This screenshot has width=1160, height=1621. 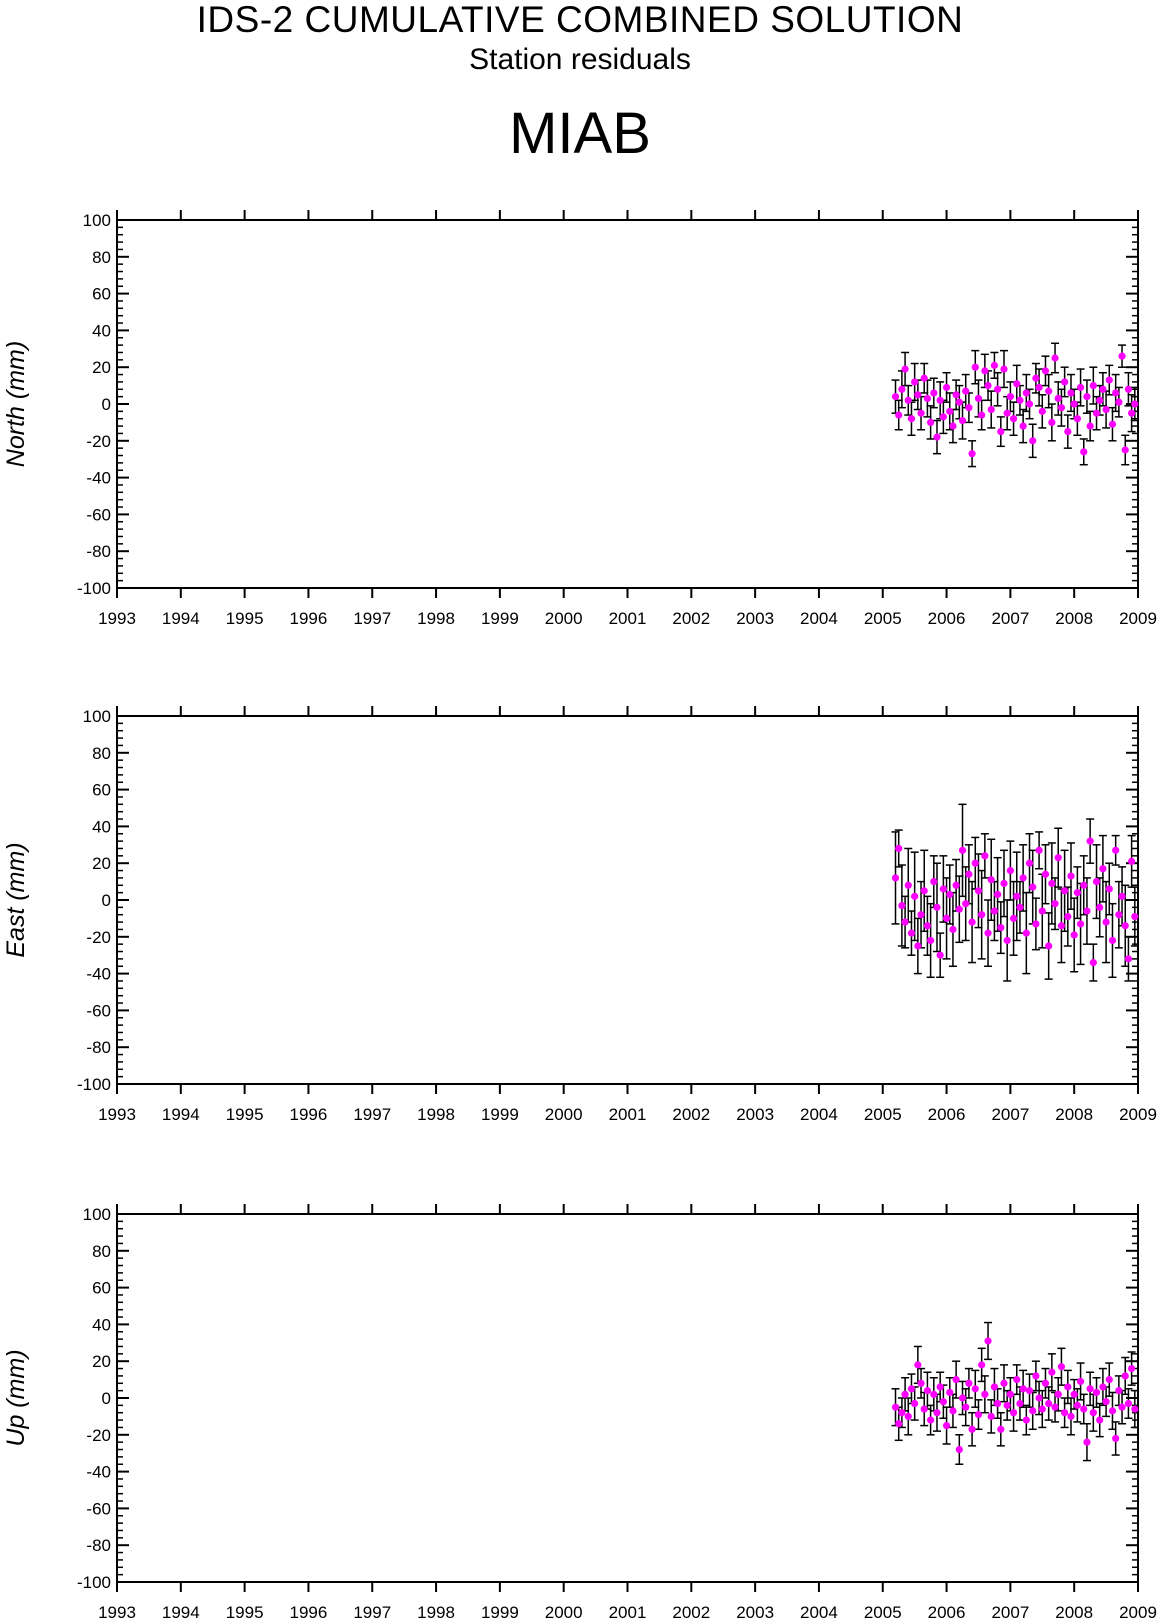 I want to click on east-ytick-label: -100, so click(x=94, y=1084).